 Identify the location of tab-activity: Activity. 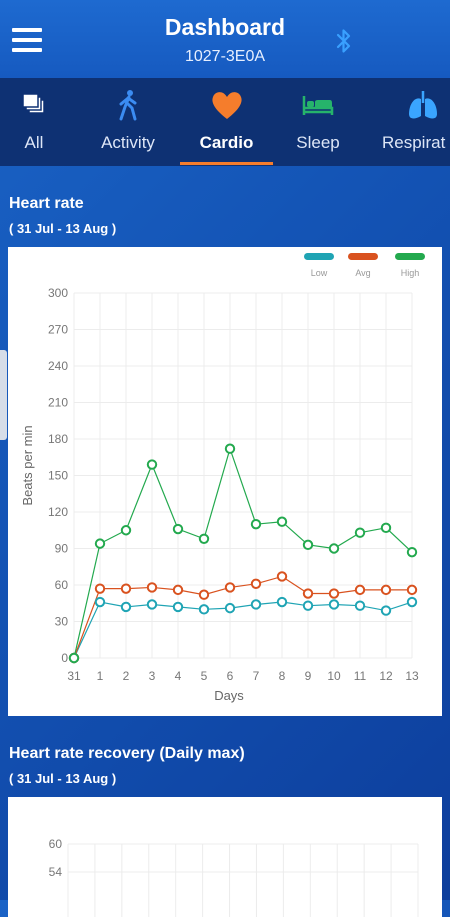
(128, 122).